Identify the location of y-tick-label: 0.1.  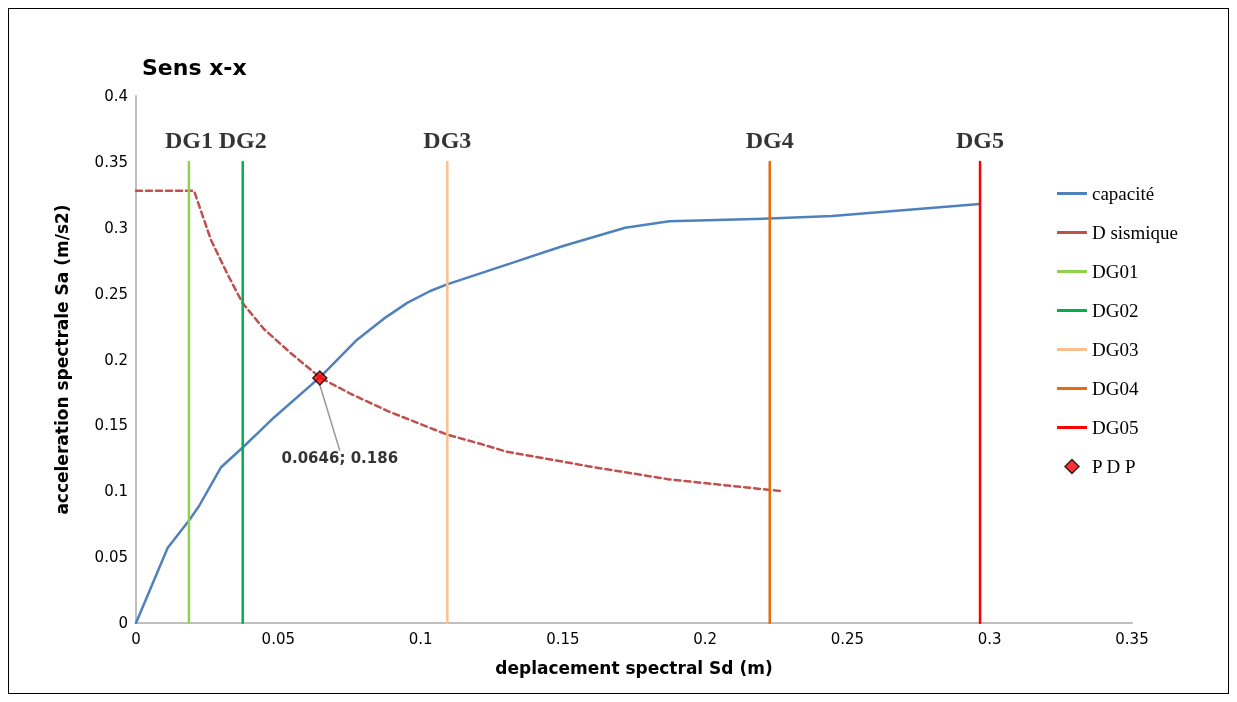
(116, 491).